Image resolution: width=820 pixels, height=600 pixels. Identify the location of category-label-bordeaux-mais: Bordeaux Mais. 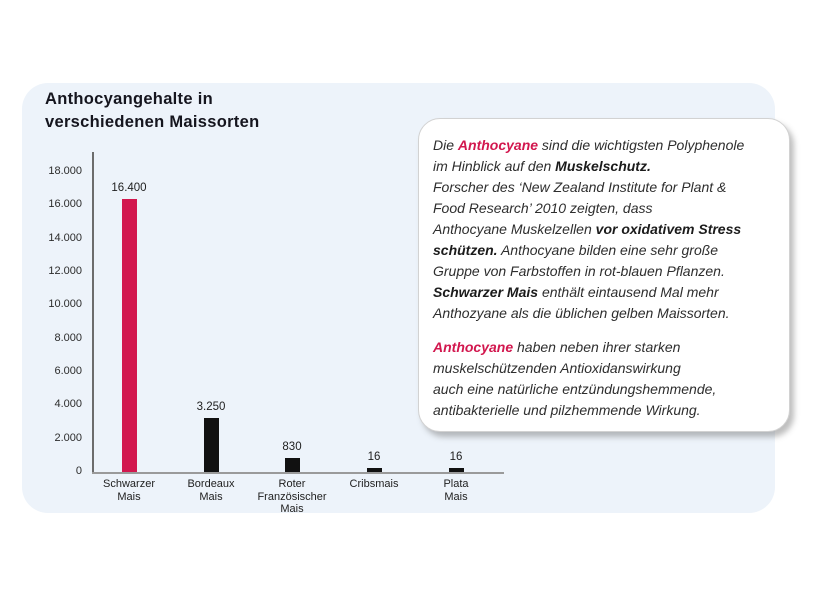
(211, 490).